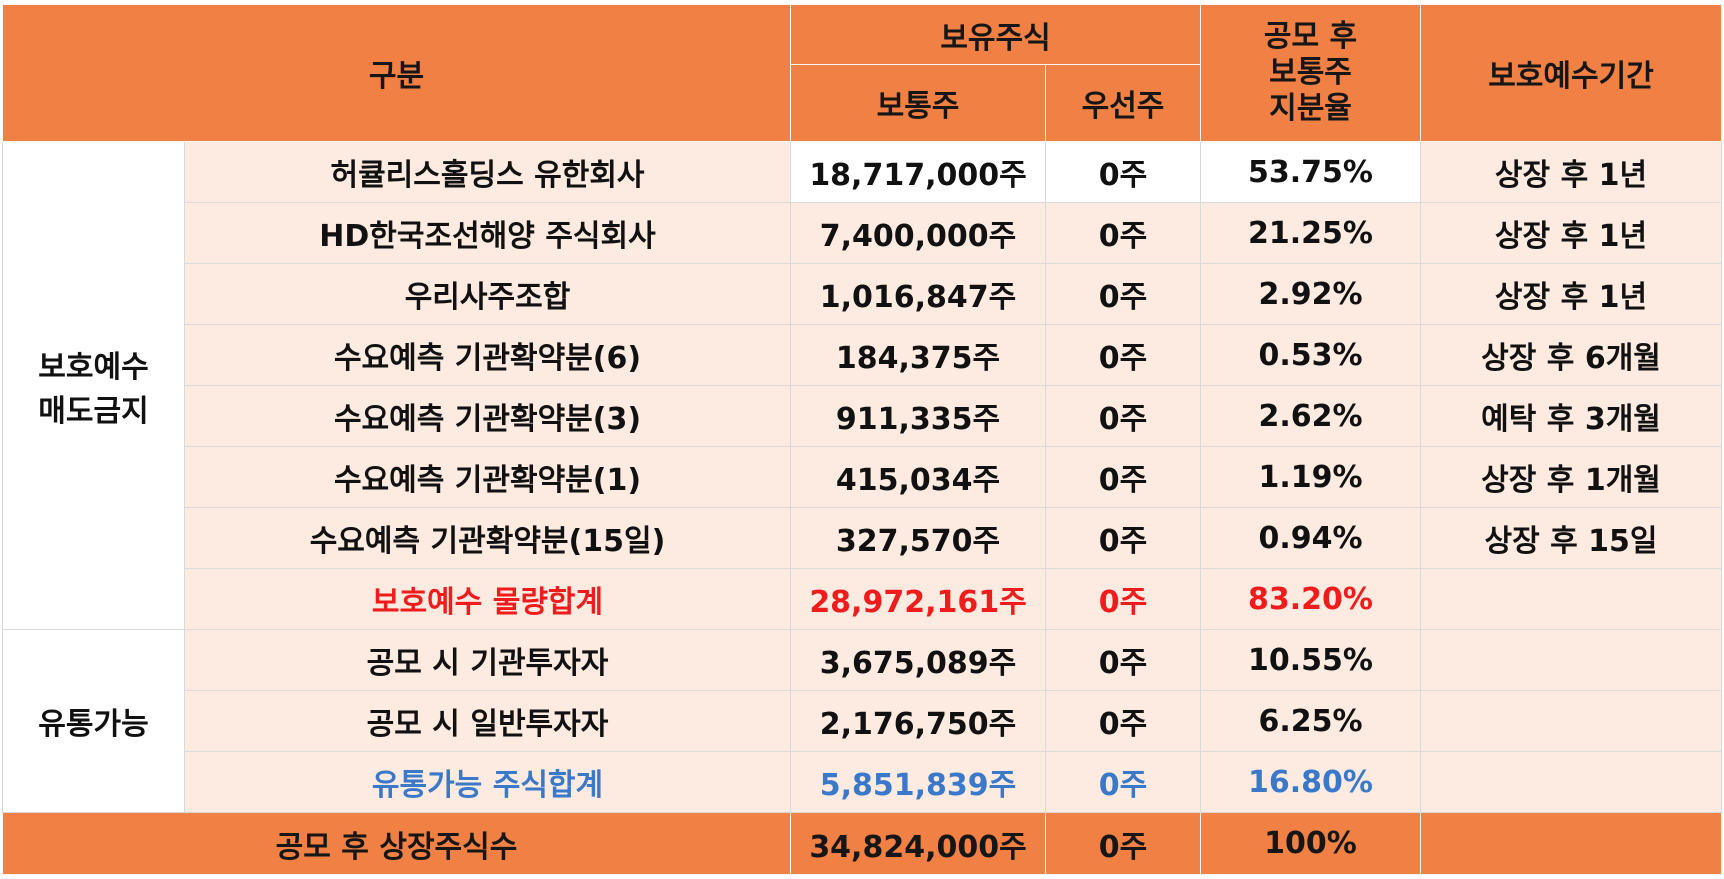 This screenshot has width=1724, height=879. What do you see at coordinates (1571, 477) in the screenshot?
I see `lockup-period: 상장 후 1개월` at bounding box center [1571, 477].